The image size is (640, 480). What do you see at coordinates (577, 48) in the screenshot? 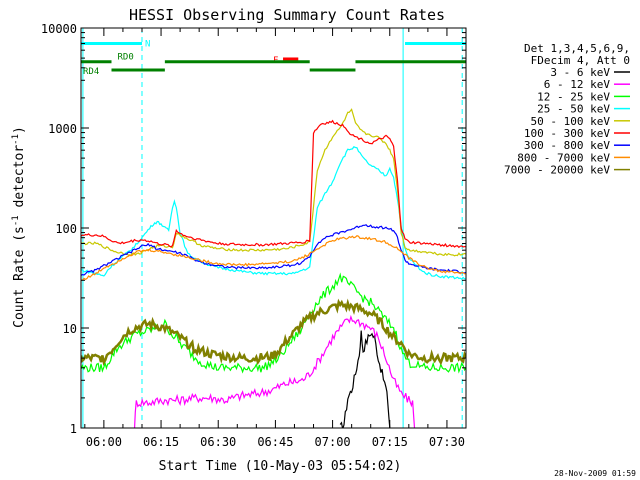
I see `legend-header-line-1: Det 1,3,4,5,6,9,` at bounding box center [577, 48].